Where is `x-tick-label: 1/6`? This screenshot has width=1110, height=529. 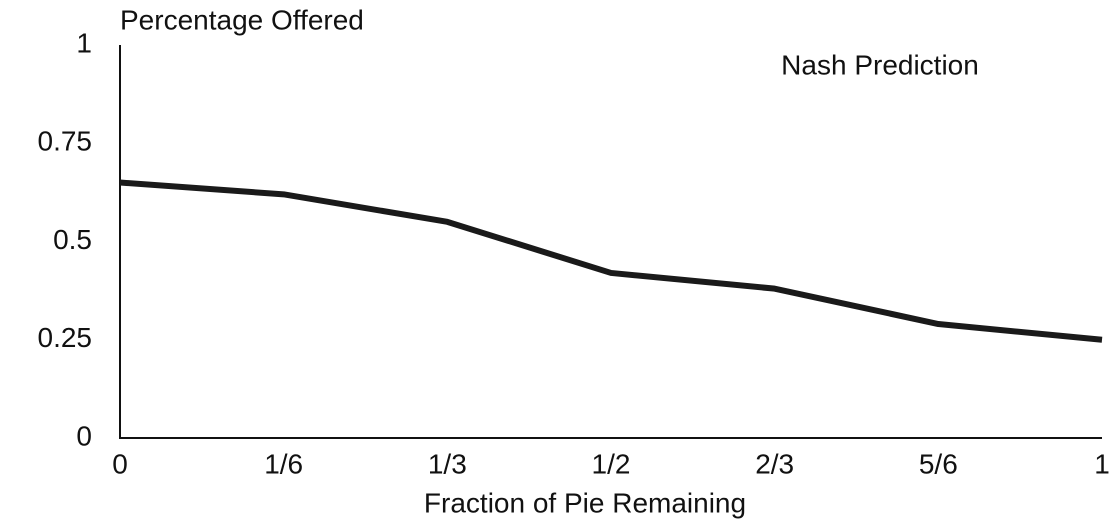 x-tick-label: 1/6 is located at coordinates (283, 463).